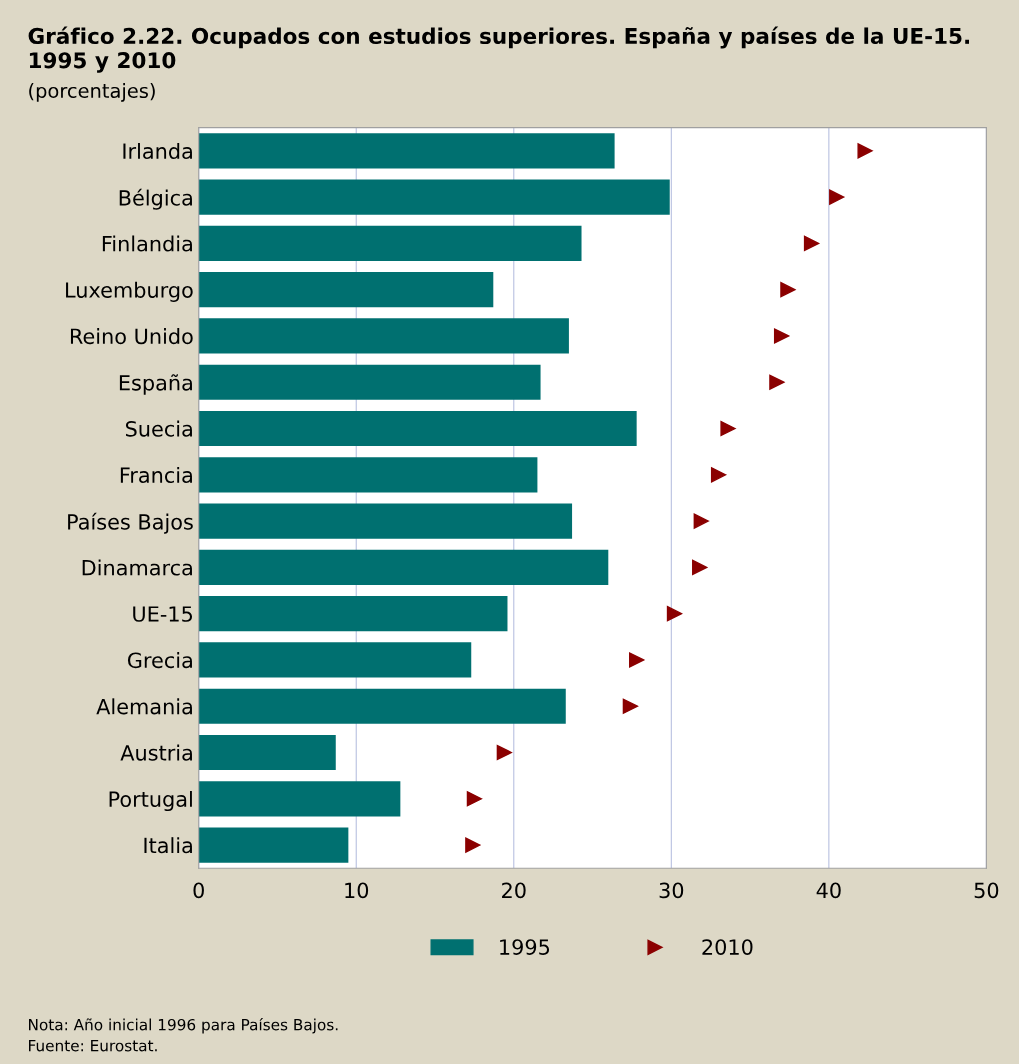 The height and width of the screenshot is (1064, 1019). Describe the element at coordinates (155, 384) in the screenshot. I see `y-tick-label: España` at that location.